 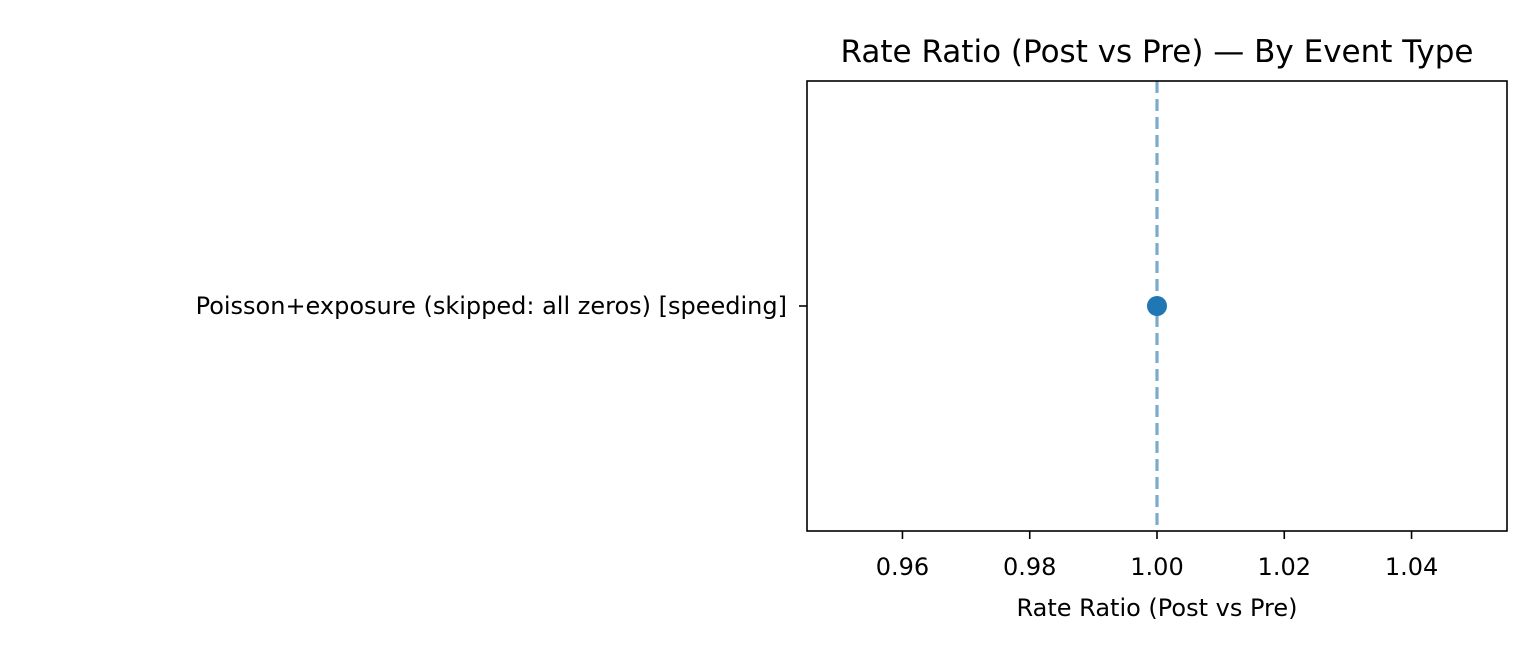 I want to click on x-axis-label: Rate Ratio (Post vs Pre), so click(x=1157, y=608).